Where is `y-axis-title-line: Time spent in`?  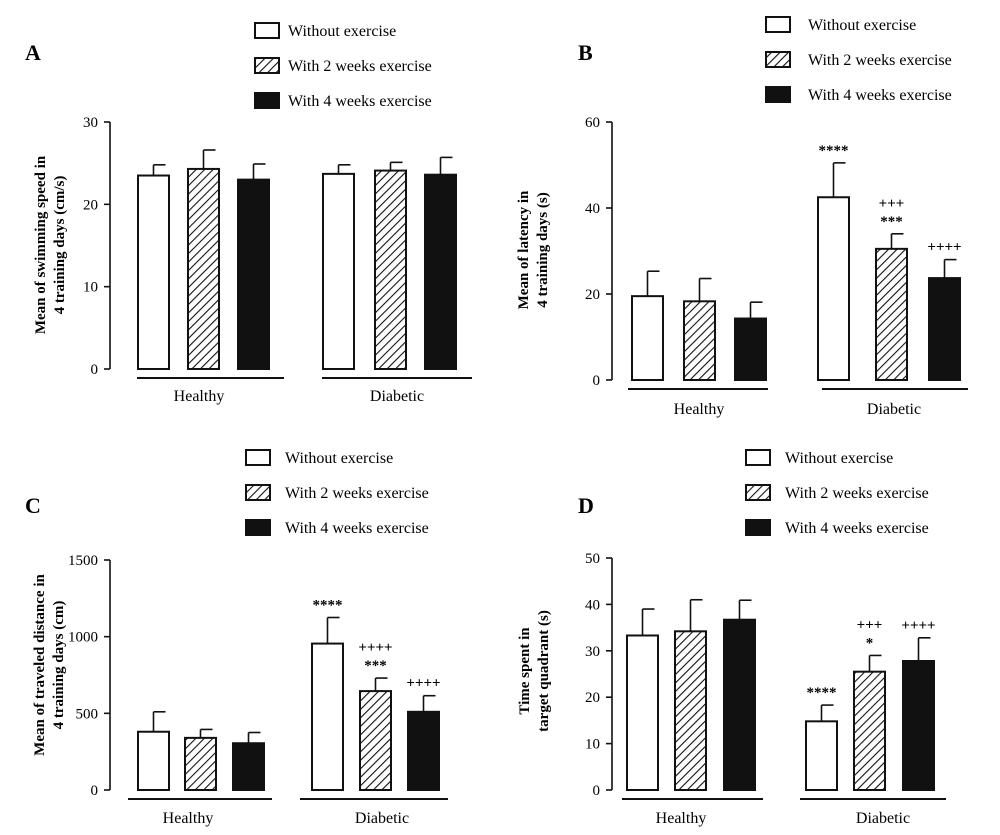
y-axis-title-line: Time spent in is located at coordinates (525, 671).